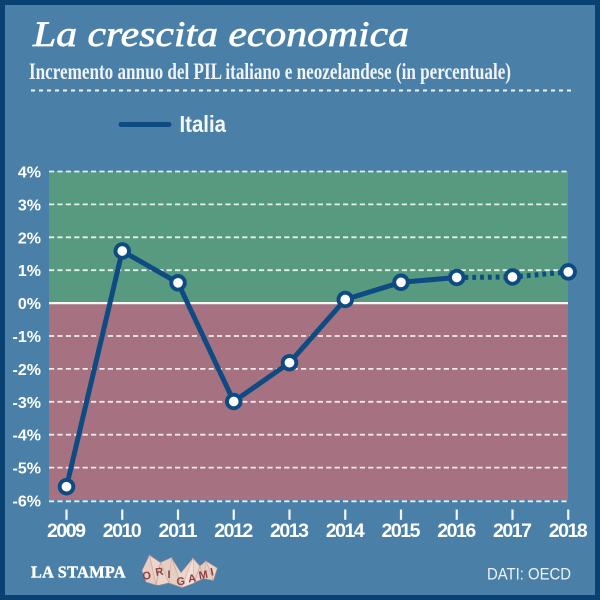 This screenshot has height=600, width=600. I want to click on svg-text: -6%, so click(27, 502).